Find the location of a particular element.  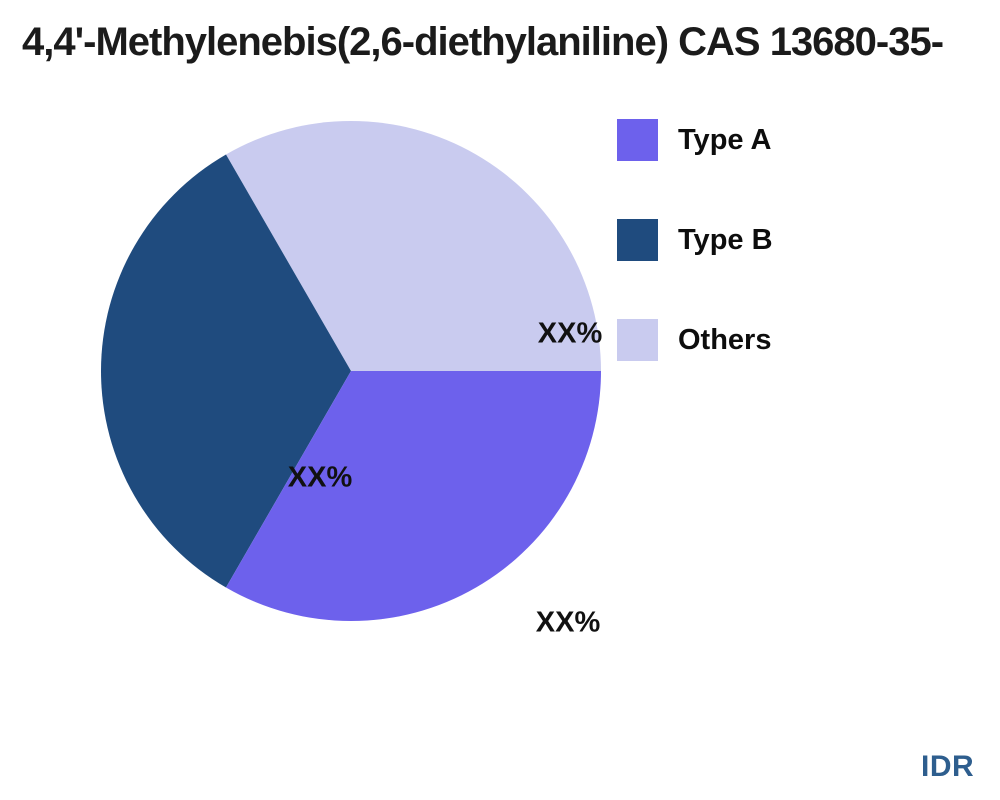

legend-swatch-type-b is located at coordinates (637, 240).